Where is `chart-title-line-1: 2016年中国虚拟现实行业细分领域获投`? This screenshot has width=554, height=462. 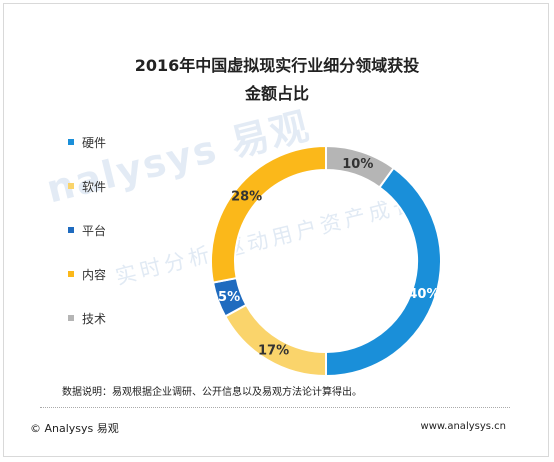 chart-title-line-1: 2016年中国虚拟现实行业细分领域获投 is located at coordinates (277, 65).